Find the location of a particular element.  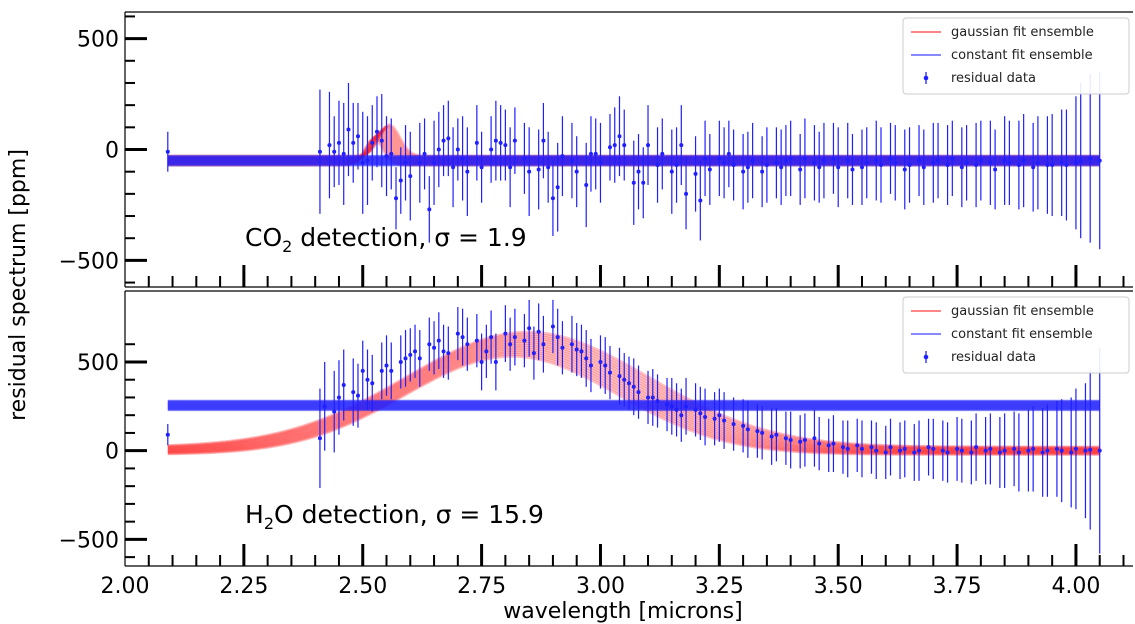

x-axis-label: wavelength [microns] is located at coordinates (622, 611).